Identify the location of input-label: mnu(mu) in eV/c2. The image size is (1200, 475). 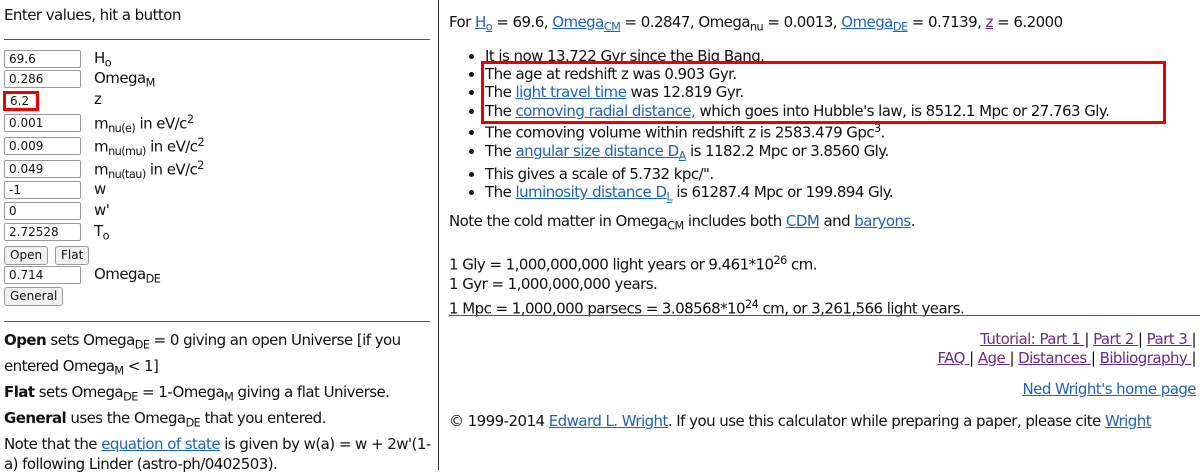
(149, 147).